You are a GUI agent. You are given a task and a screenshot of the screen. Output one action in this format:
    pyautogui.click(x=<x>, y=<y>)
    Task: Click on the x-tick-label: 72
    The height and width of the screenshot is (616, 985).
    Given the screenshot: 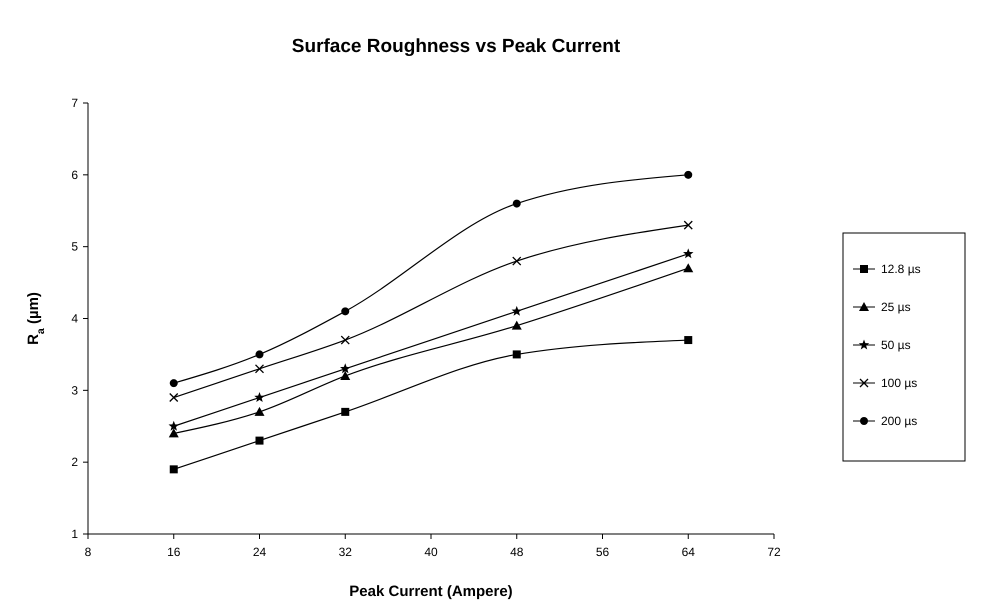 What is the action you would take?
    pyautogui.click(x=774, y=552)
    